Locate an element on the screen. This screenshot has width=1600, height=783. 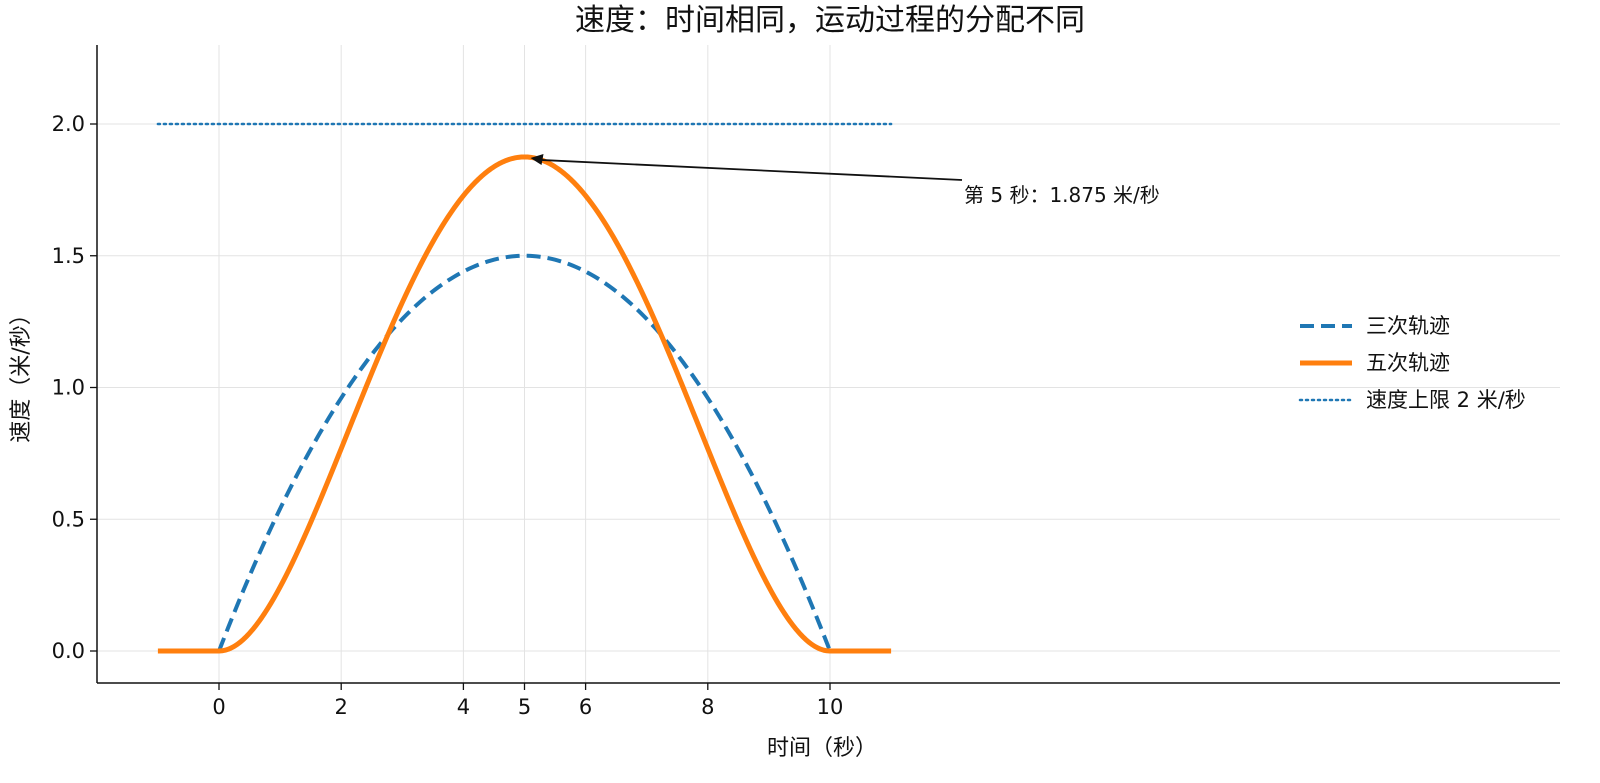
annotation-arrow is located at coordinates (751, 170).